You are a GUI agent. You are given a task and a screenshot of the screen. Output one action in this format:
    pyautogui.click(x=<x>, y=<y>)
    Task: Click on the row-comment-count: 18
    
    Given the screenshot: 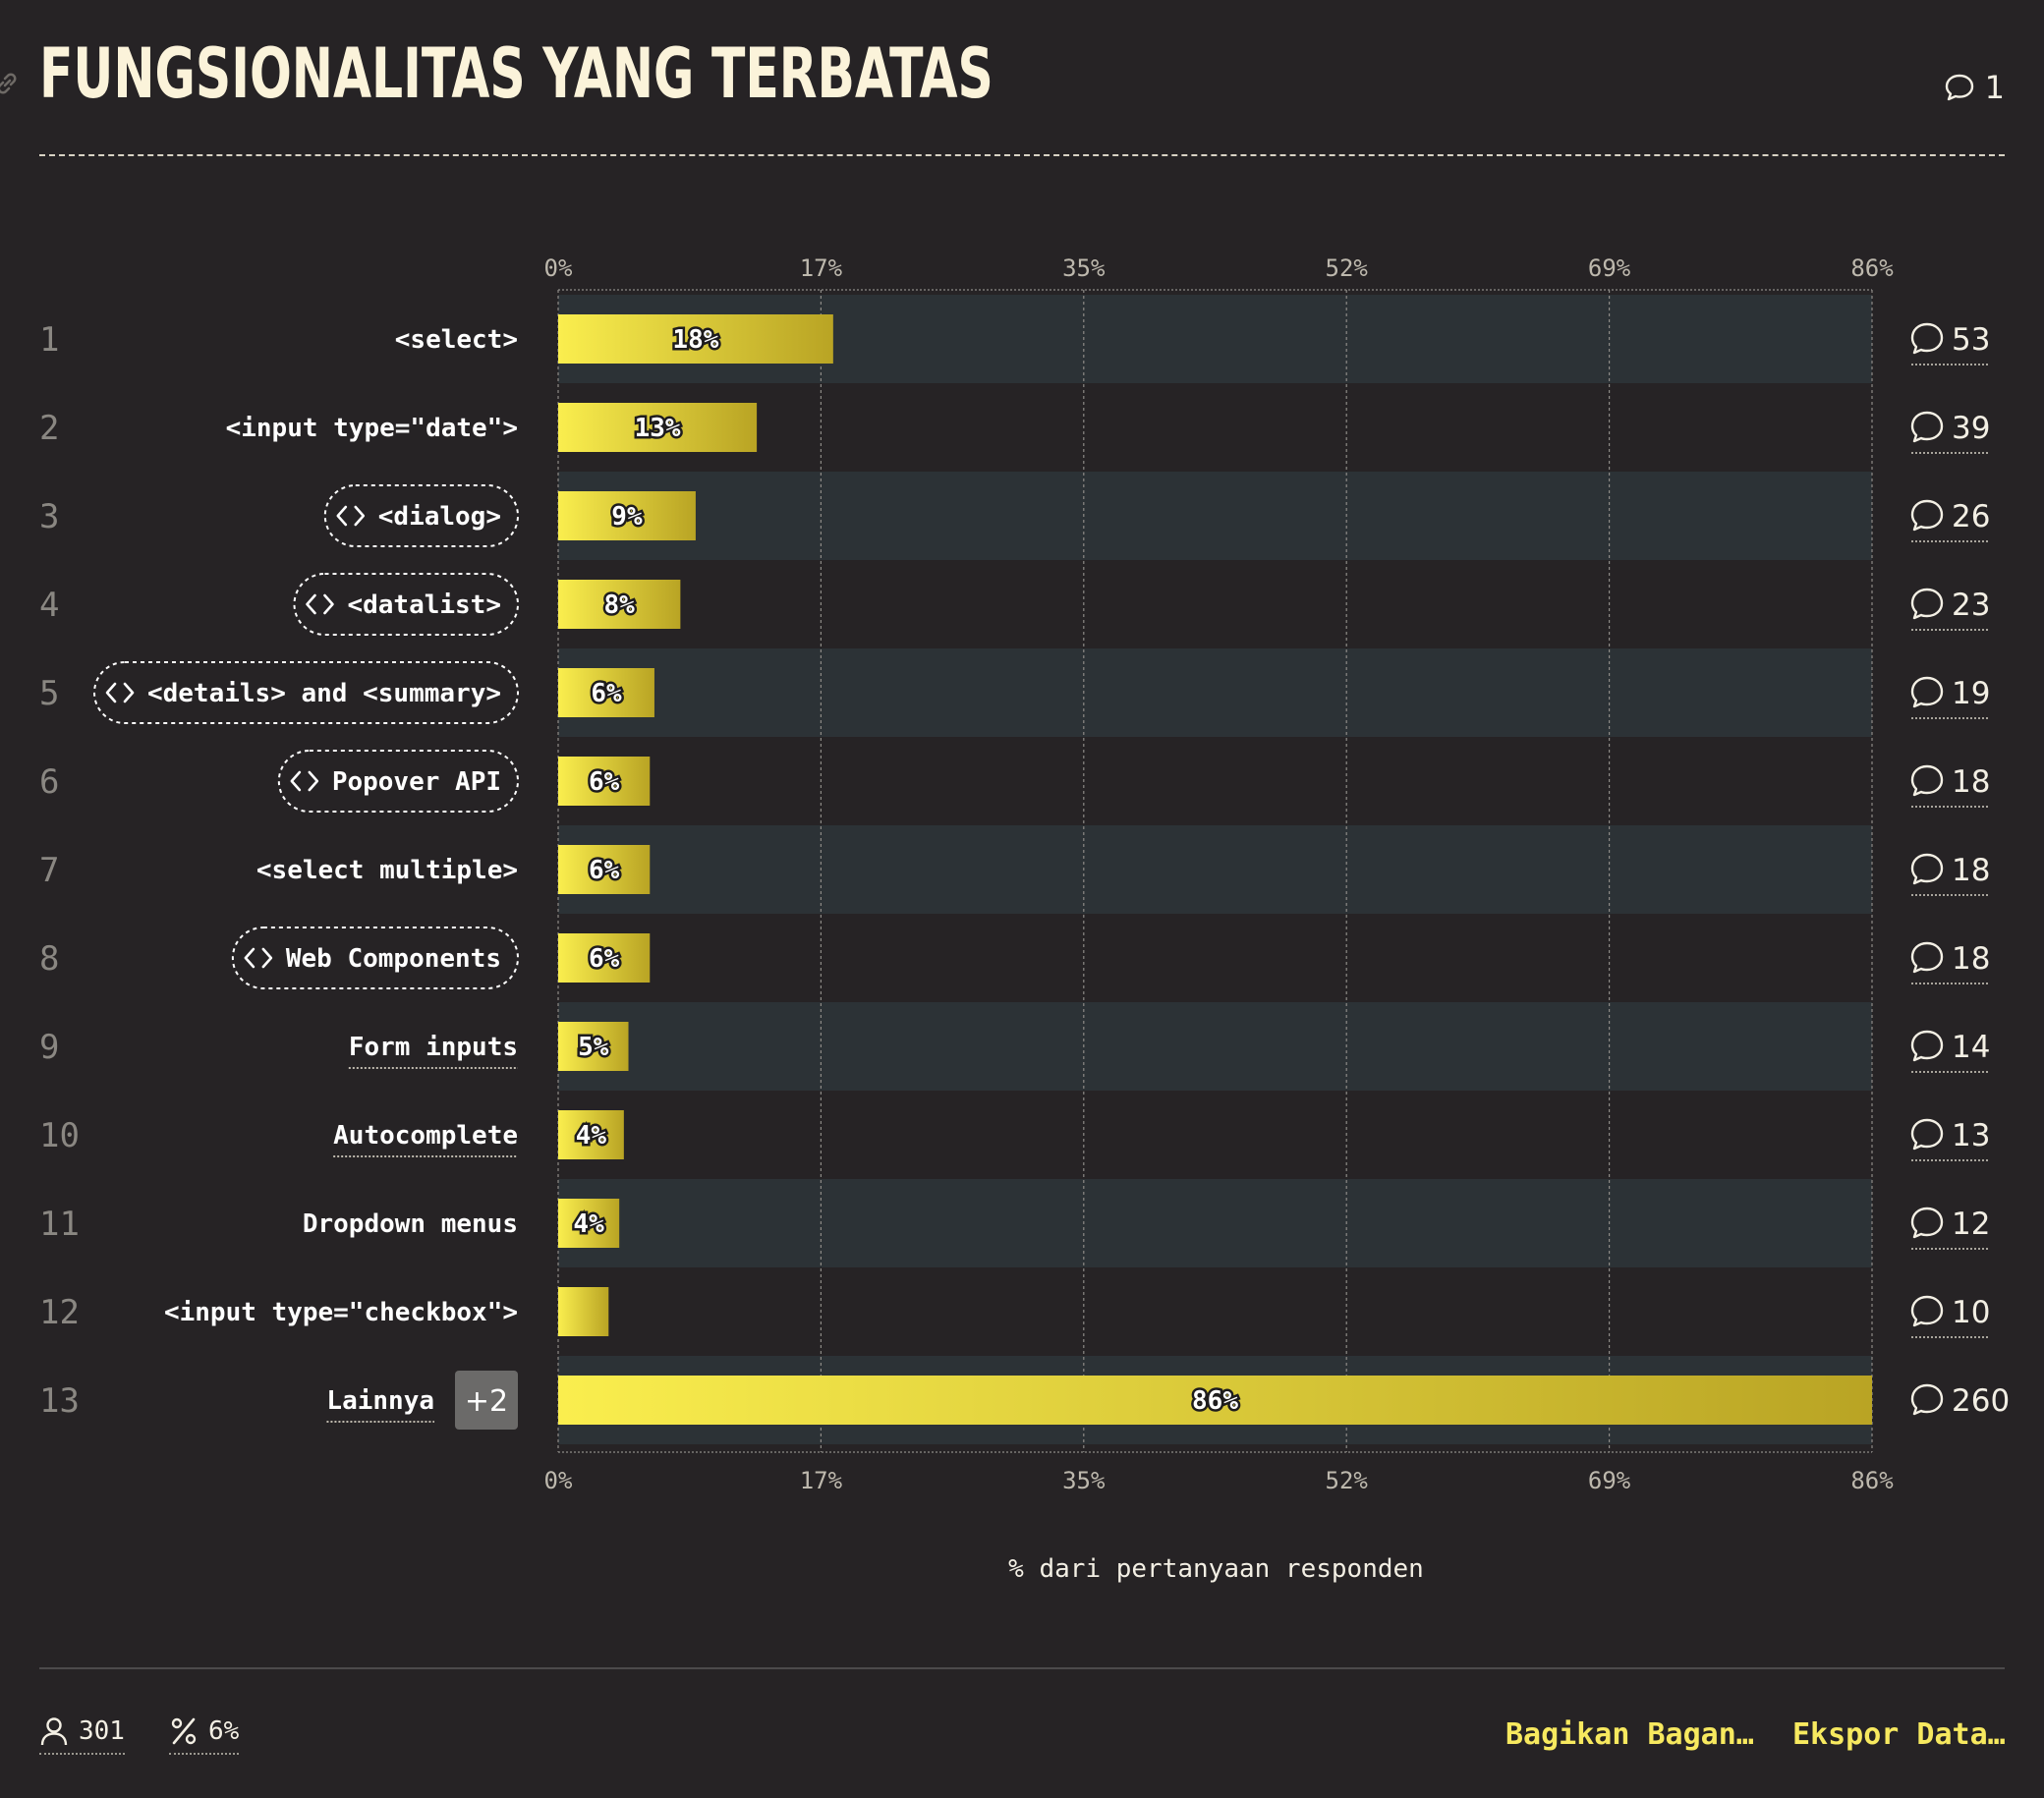 What is the action you would take?
    pyautogui.click(x=1971, y=870)
    